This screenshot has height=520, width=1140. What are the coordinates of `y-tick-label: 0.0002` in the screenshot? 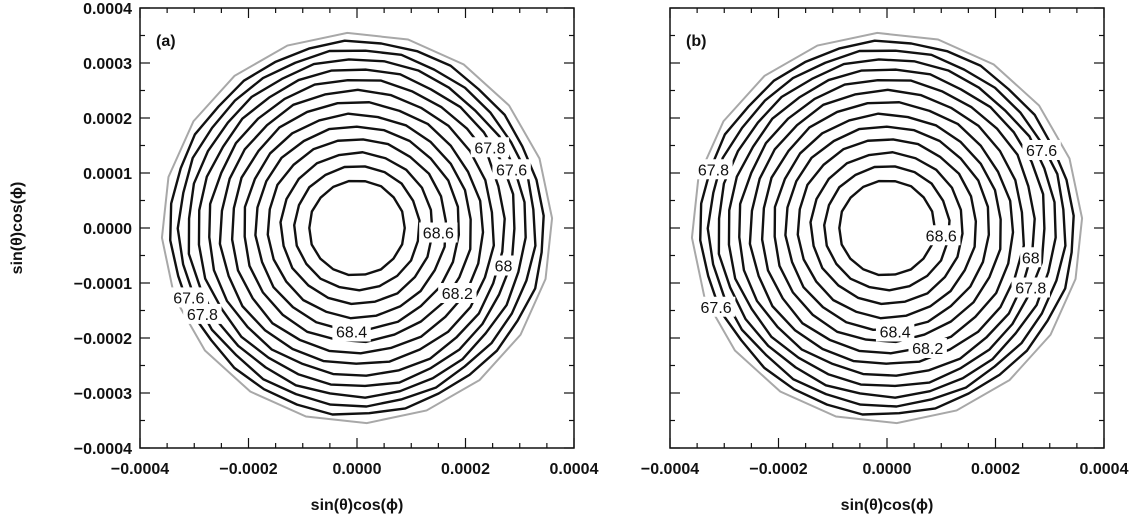 It's located at (107, 119).